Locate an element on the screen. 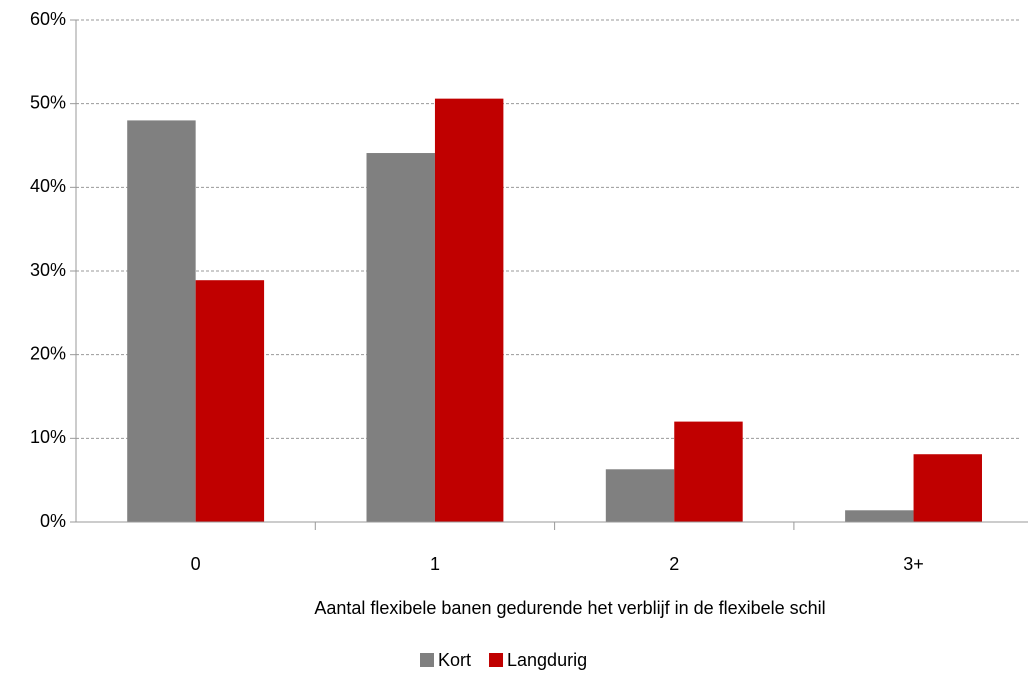 This screenshot has height=674, width=1028. y-tick-label: 20% is located at coordinates (48, 353).